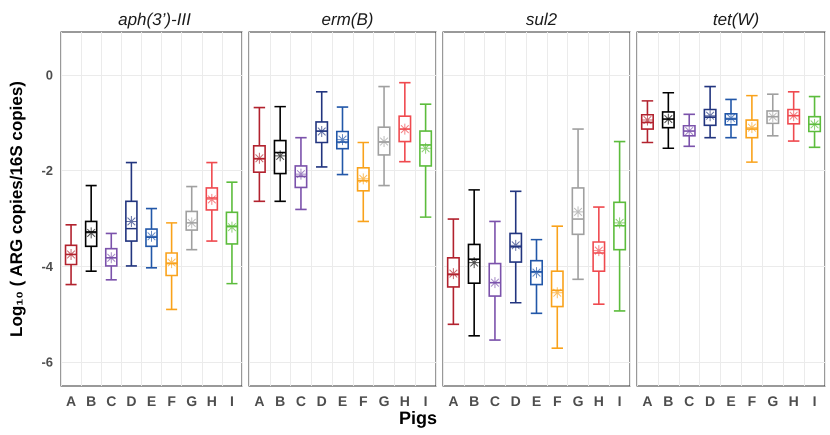  I want to click on chart-title: erm(B), so click(348, 19).